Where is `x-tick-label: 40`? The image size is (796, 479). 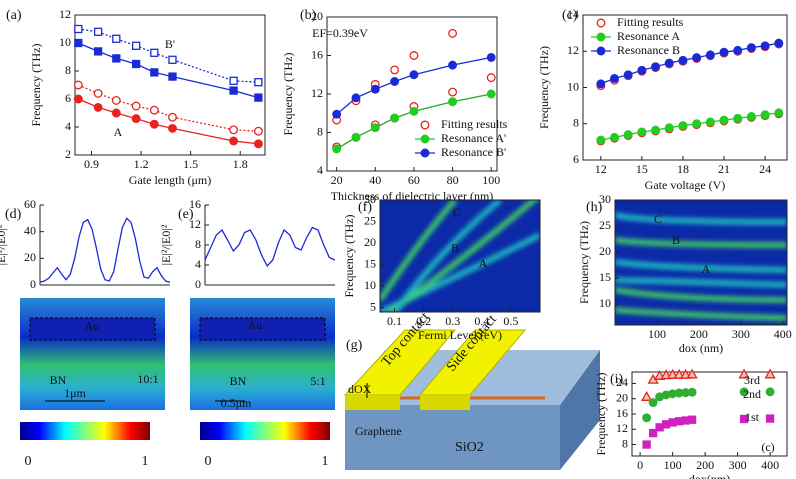
x-tick-label: 40 is located at coordinates (375, 180).